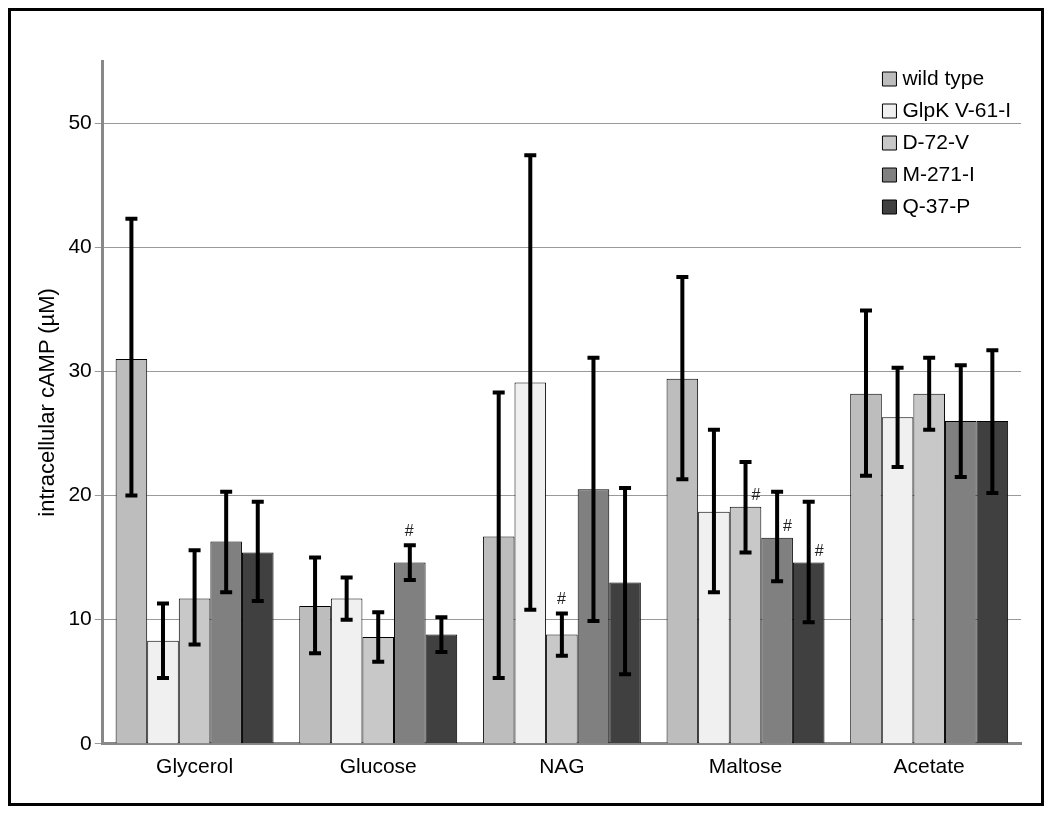 The height and width of the screenshot is (816, 1054). What do you see at coordinates (929, 766) in the screenshot?
I see `x-tick-label: Acetate` at bounding box center [929, 766].